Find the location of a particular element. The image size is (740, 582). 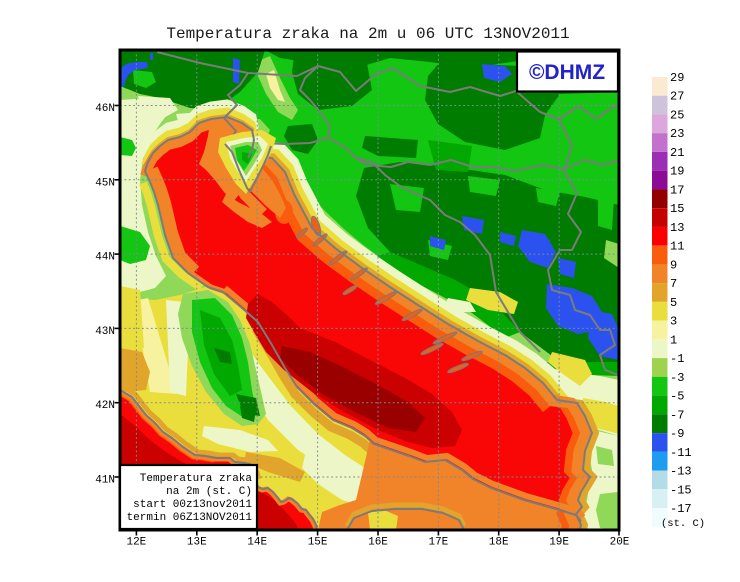

svg-text: -9 is located at coordinates (677, 434).